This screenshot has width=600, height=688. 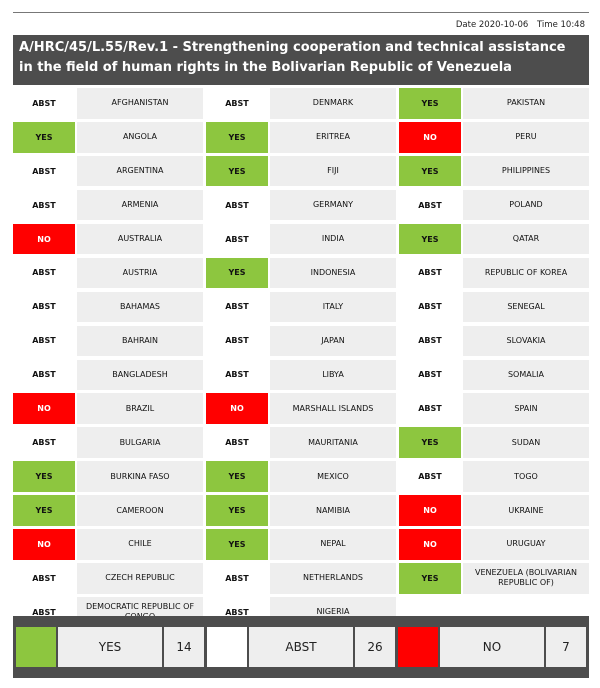 I want to click on country-name: MARSHALL ISLANDS, so click(x=333, y=409).